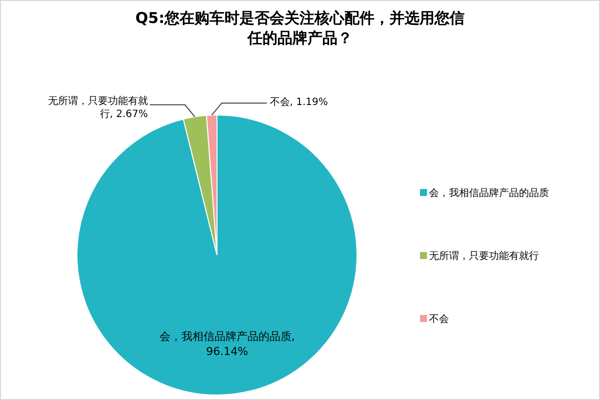 The image size is (600, 400). I want to click on legend-label: 无所谓，只要功能有就行, so click(484, 256).